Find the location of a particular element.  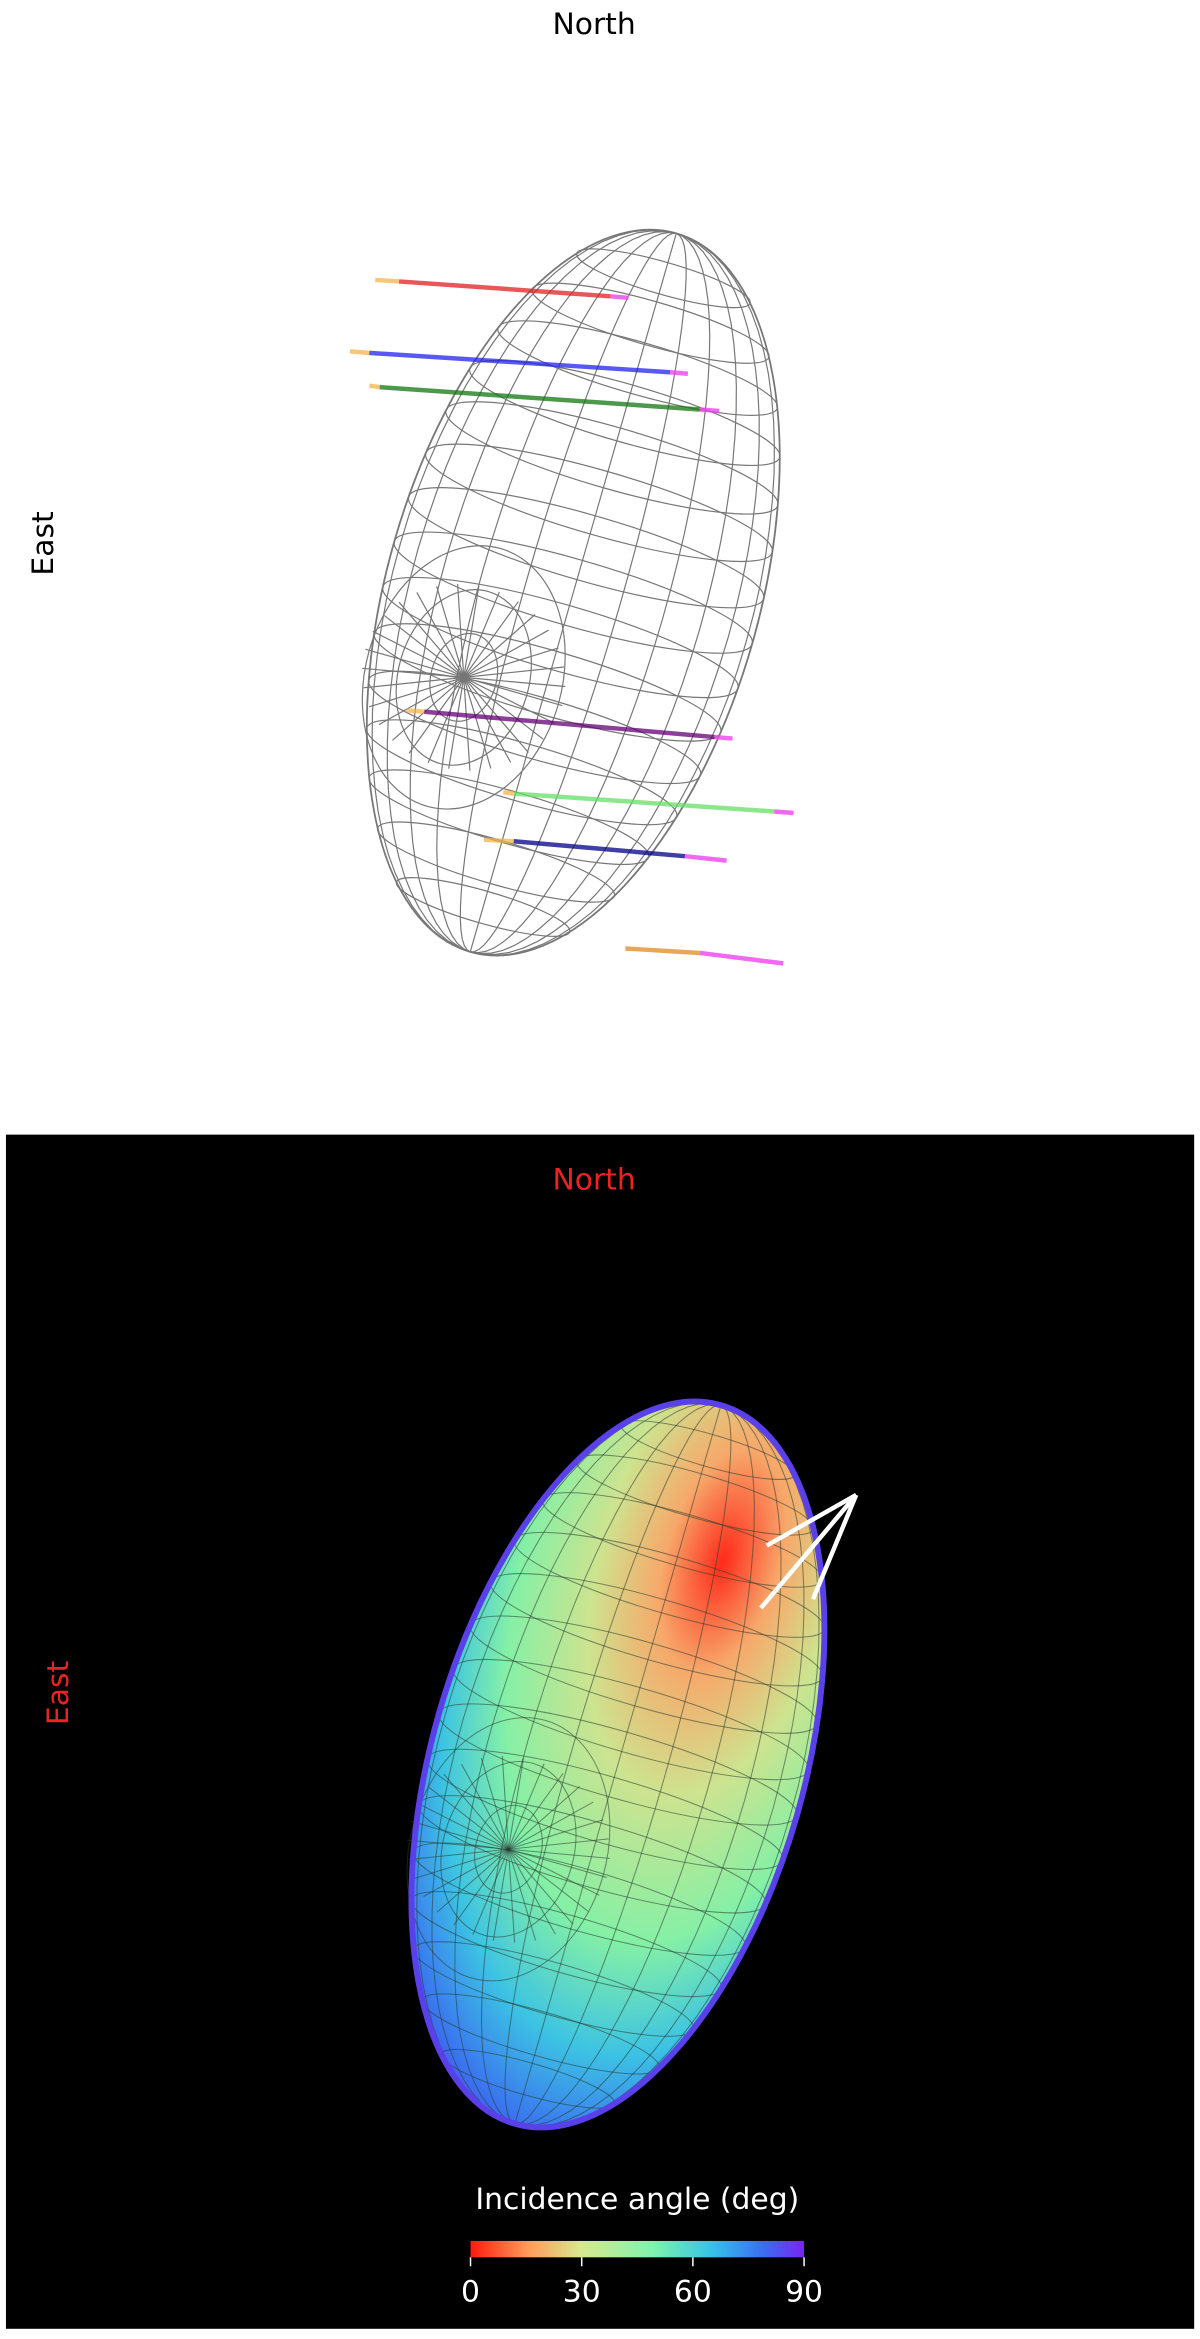

colorbar-ticks: 0 30 60 90 is located at coordinates (642, 2283).